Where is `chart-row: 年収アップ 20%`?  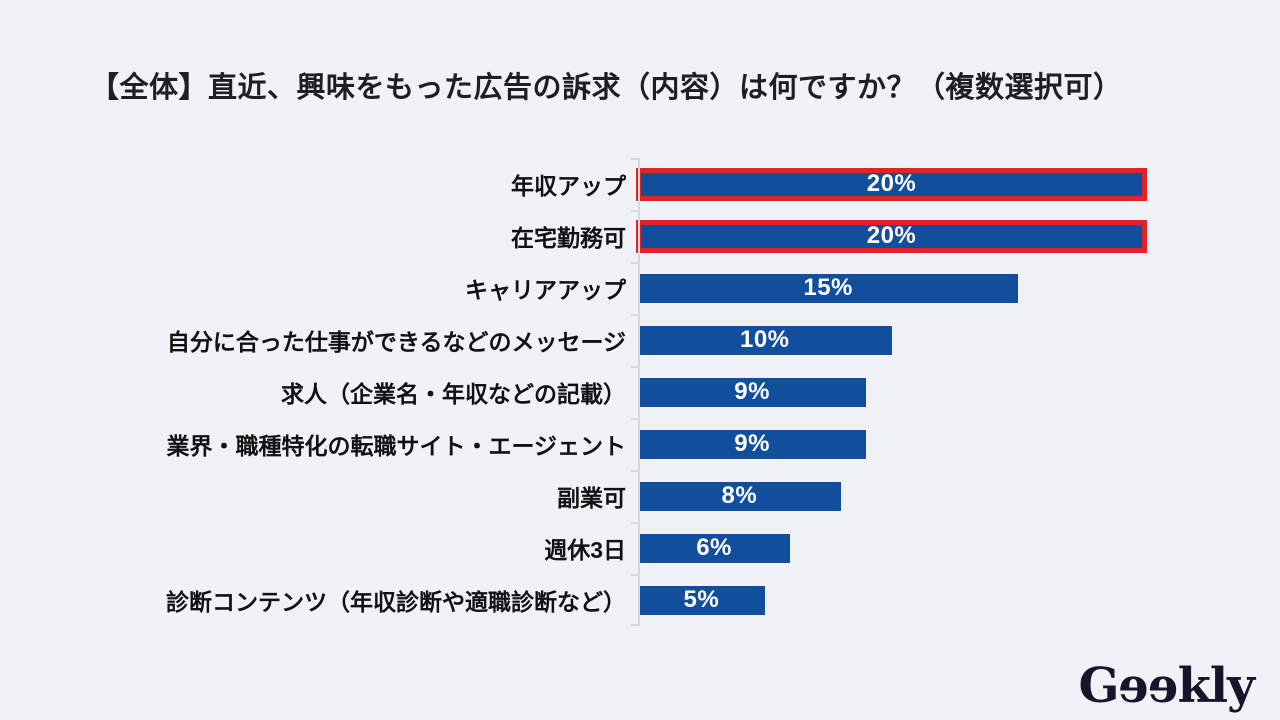
chart-row: 年収アップ 20% is located at coordinates (625, 184).